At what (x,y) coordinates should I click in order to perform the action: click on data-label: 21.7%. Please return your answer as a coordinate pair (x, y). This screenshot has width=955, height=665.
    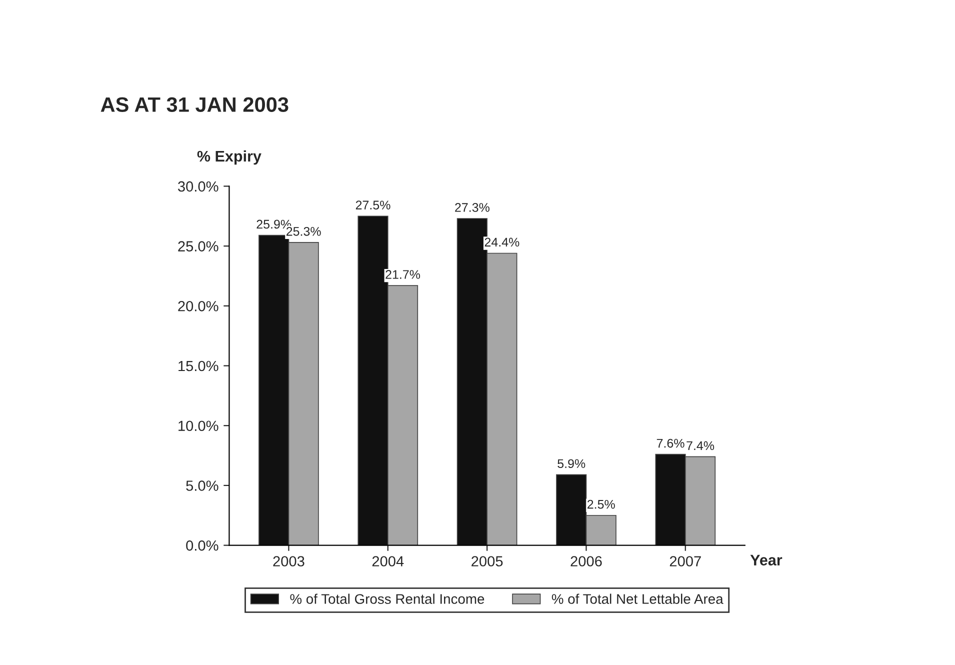
    Looking at the image, I should click on (403, 274).